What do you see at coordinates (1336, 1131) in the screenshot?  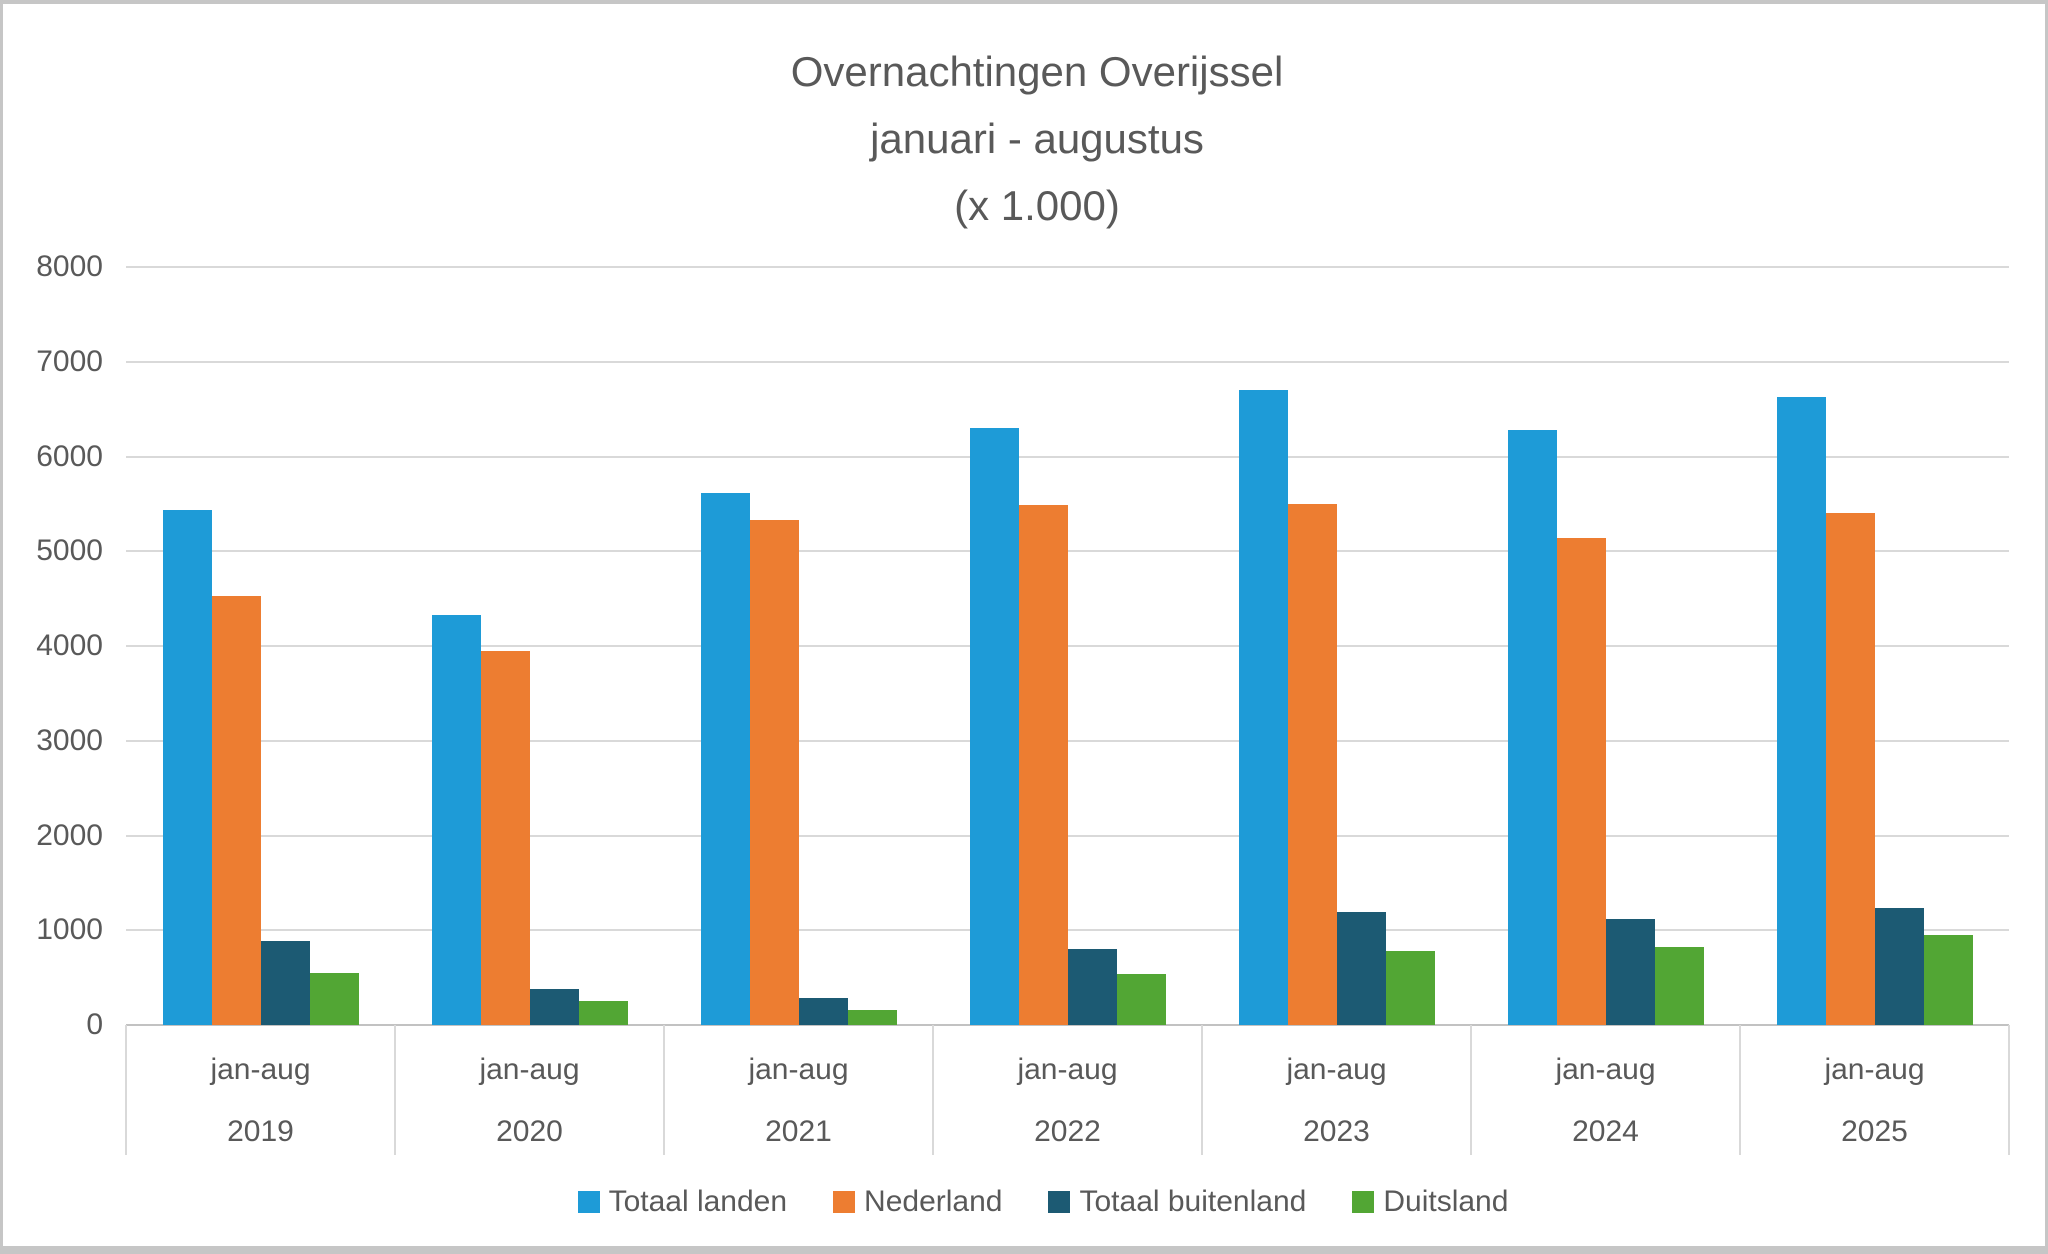 I see `category-year-label: 2023` at bounding box center [1336, 1131].